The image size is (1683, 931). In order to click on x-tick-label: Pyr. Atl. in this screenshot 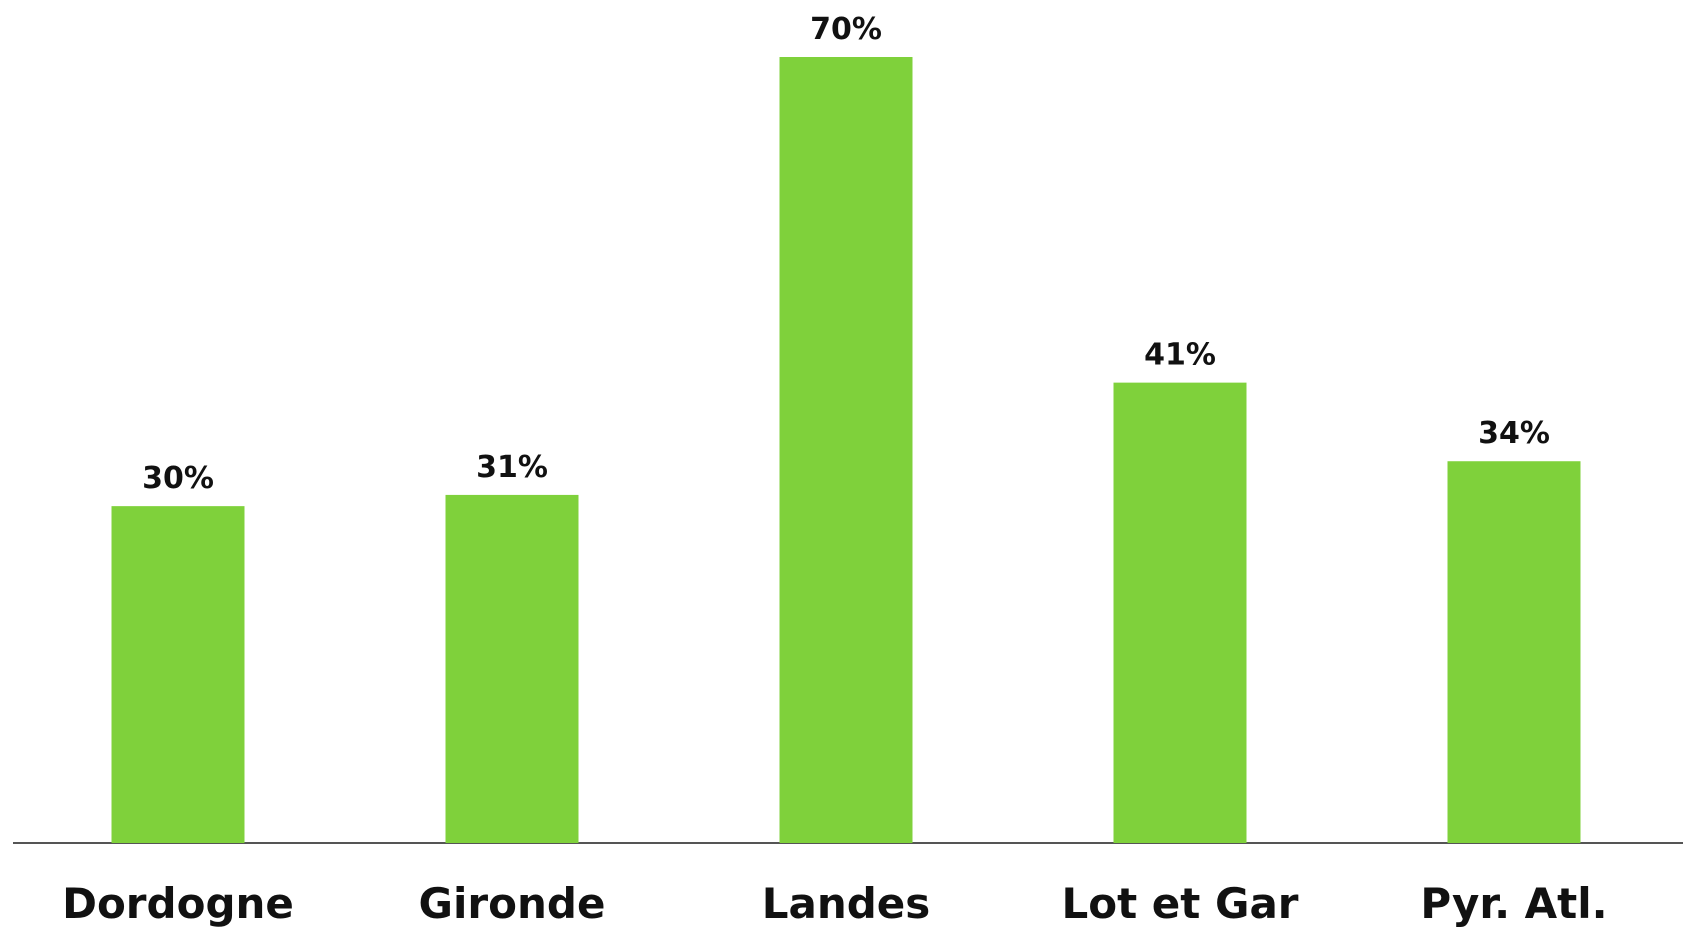, I will do `click(1513, 903)`.